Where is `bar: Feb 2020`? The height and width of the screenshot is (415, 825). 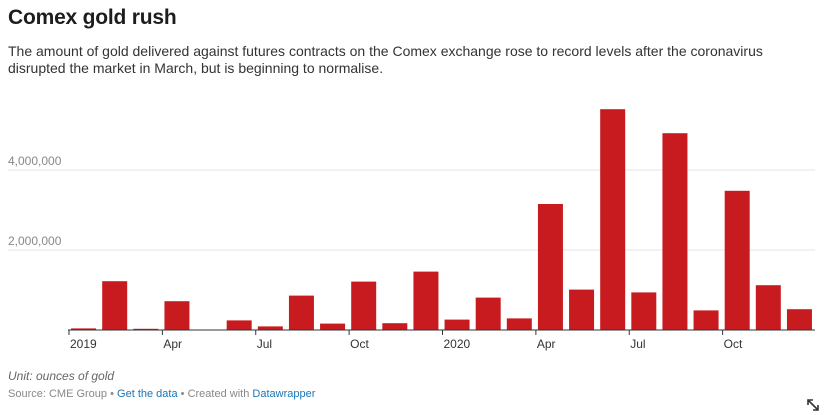
bar: Feb 2020 is located at coordinates (488, 313).